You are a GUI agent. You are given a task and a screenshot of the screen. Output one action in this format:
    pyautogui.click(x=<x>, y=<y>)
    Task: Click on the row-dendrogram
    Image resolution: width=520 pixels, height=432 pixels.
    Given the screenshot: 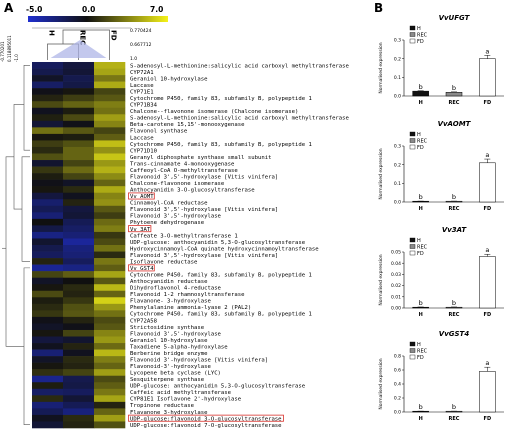 What is the action you would take?
    pyautogui.click(x=16, y=245)
    